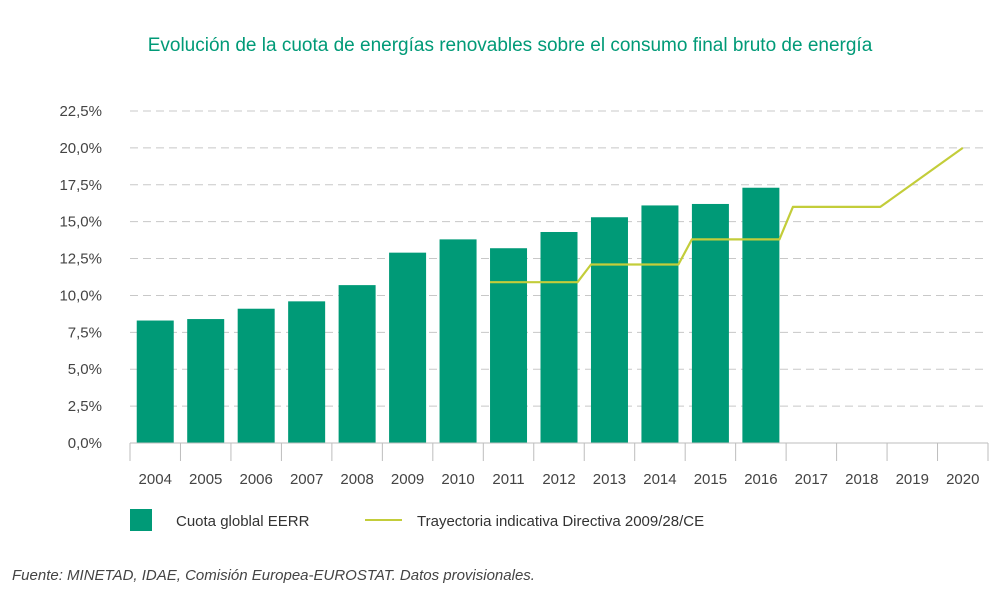 This screenshot has height=600, width=1000. Describe the element at coordinates (85, 332) in the screenshot. I see `y-tick-label: 7,5%` at that location.